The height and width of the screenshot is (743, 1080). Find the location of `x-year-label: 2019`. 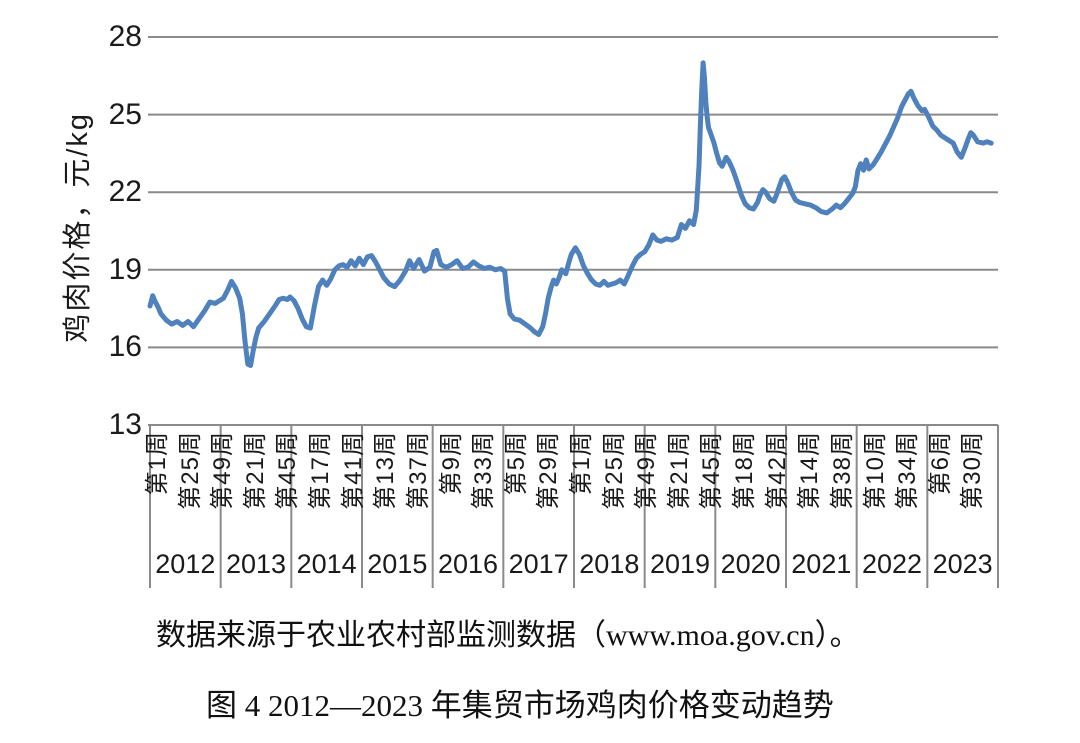

x-year-label: 2019 is located at coordinates (680, 564).